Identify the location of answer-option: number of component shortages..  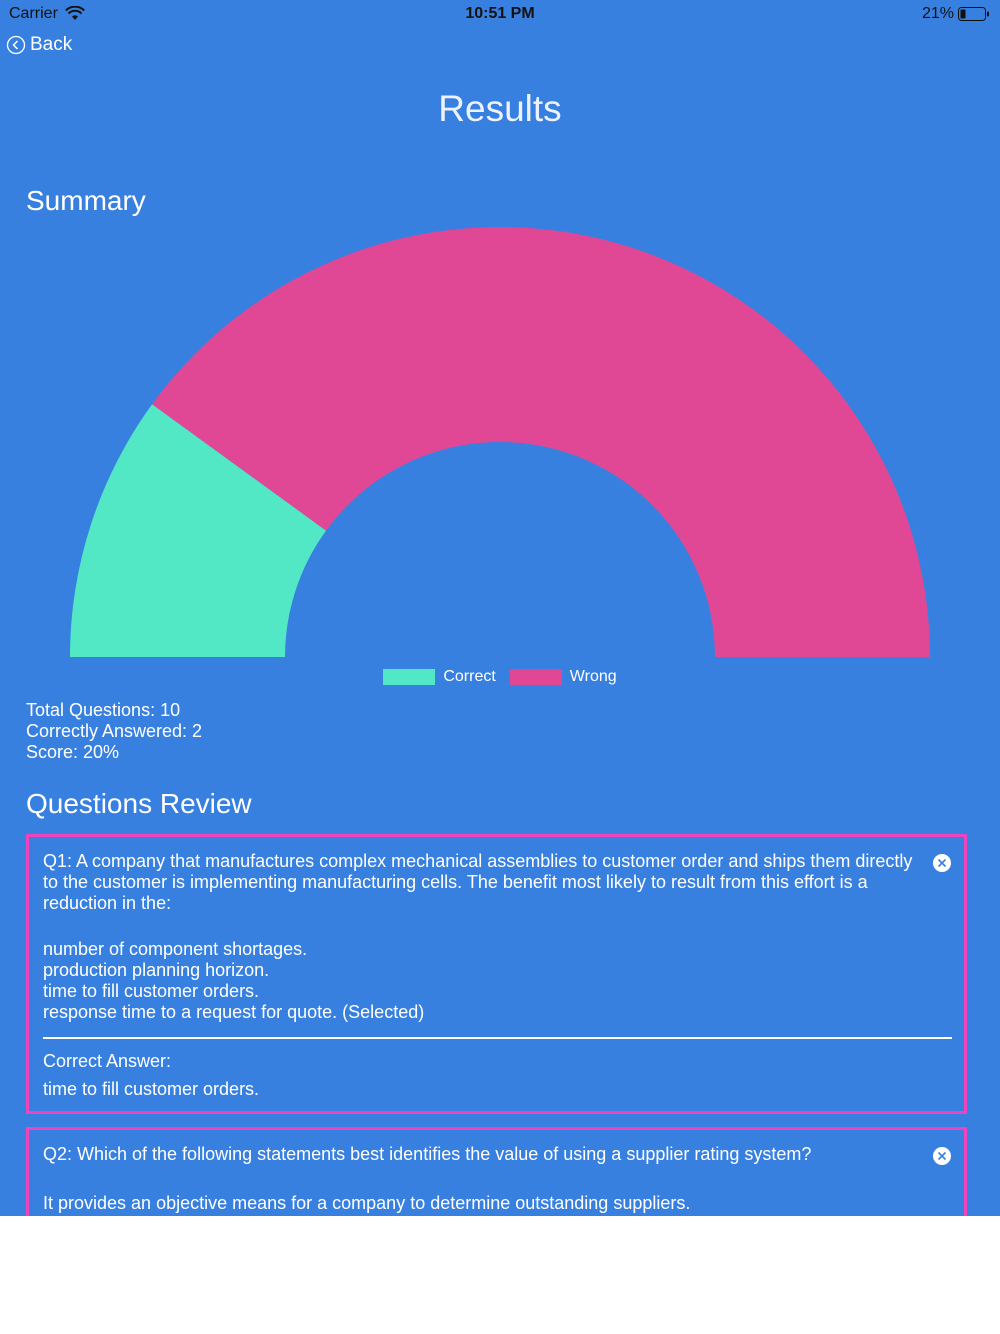
(175, 949).